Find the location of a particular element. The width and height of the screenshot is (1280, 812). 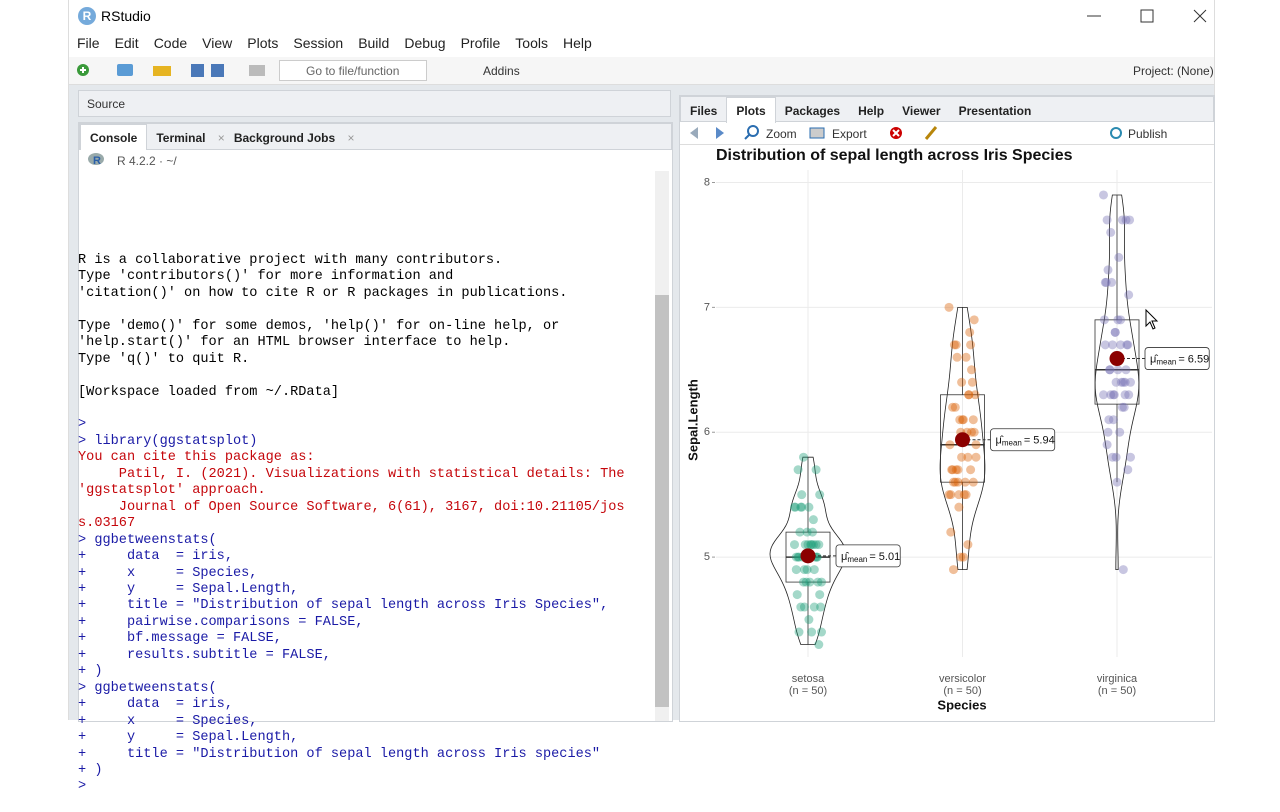

menu-item: View is located at coordinates (217, 43).